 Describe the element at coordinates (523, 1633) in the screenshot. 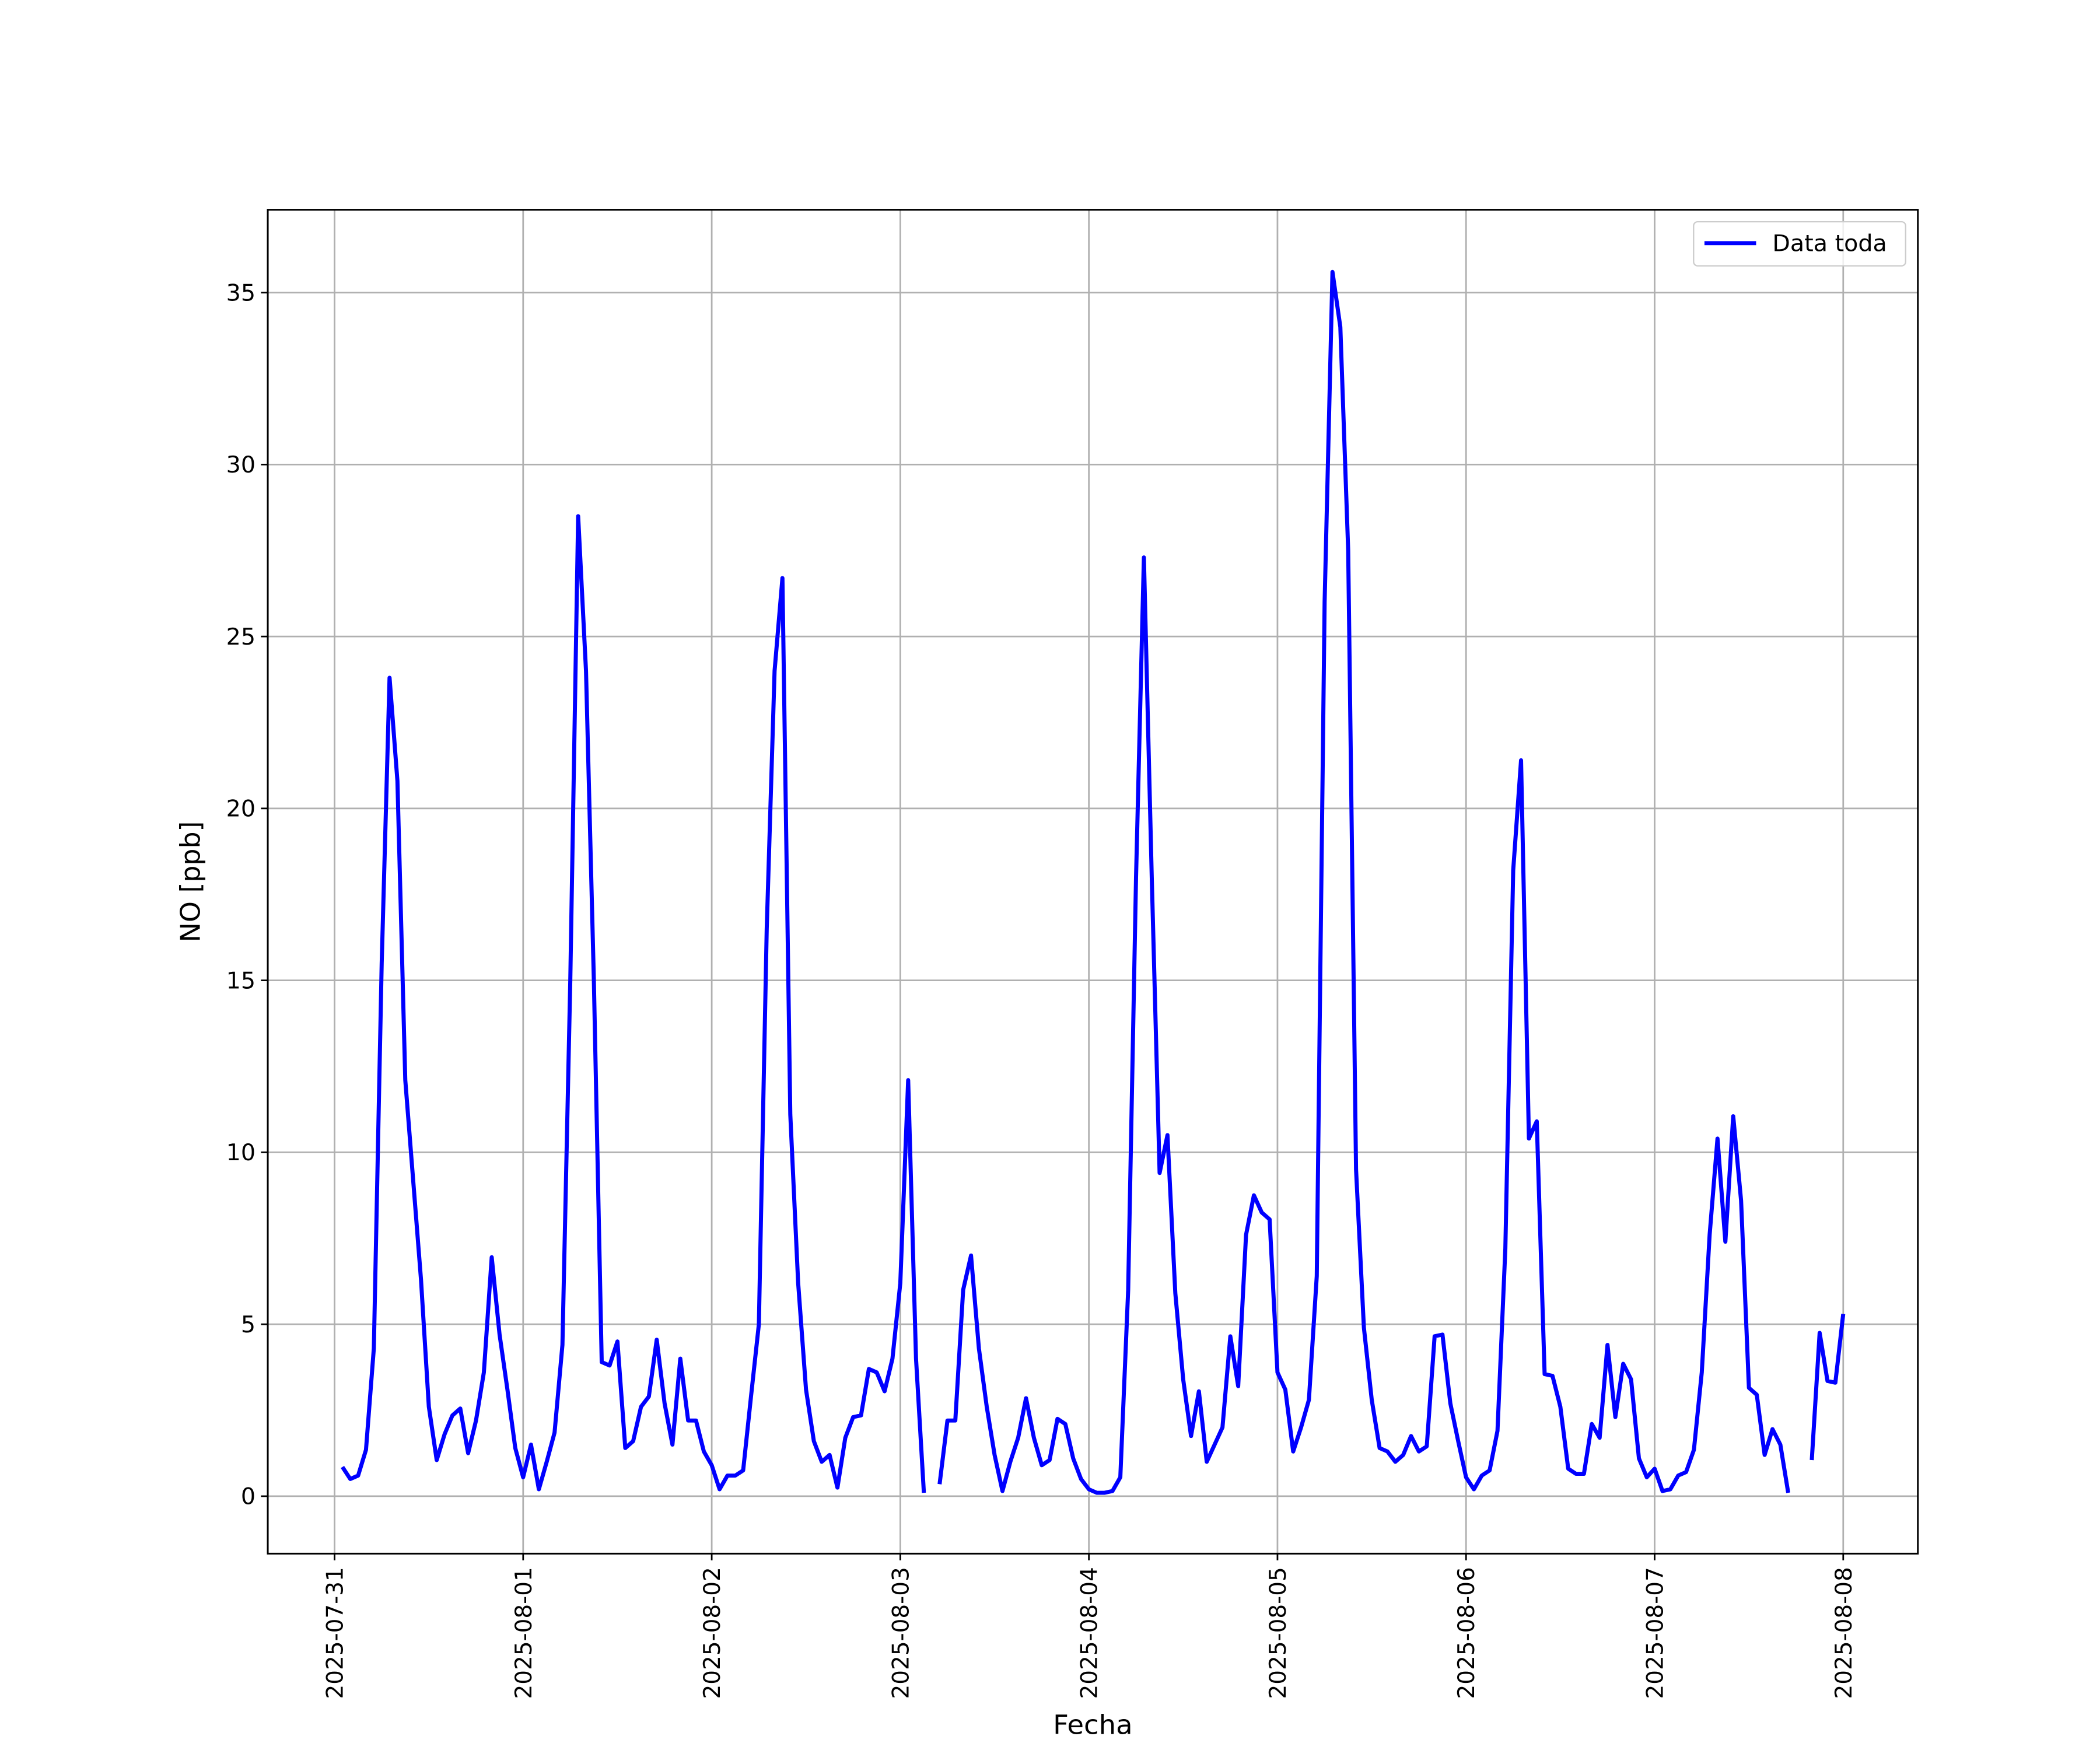

I see `x-tick-label: 2025-08-01` at that location.